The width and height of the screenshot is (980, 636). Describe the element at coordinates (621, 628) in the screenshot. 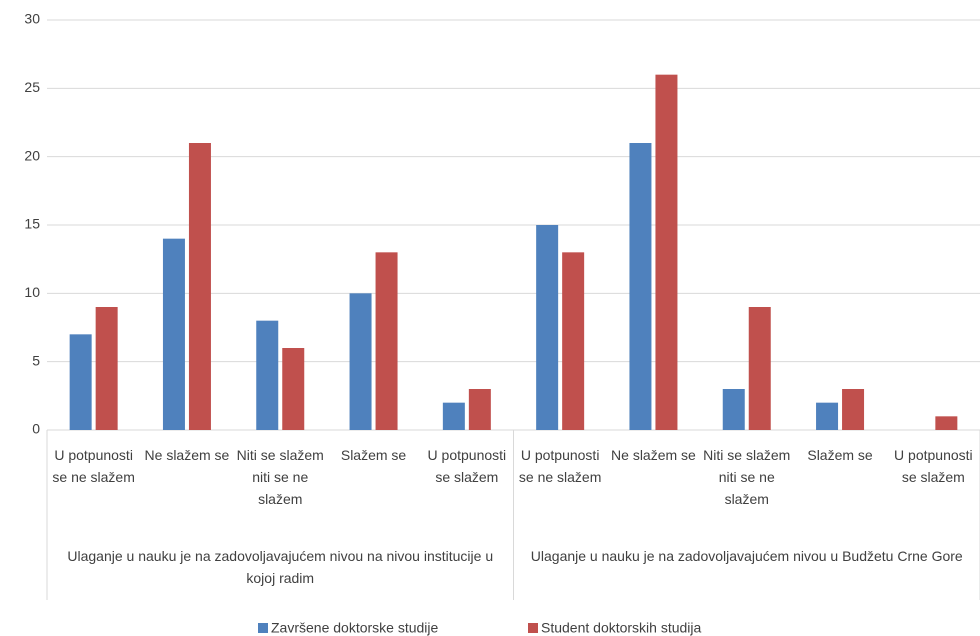

I see `legend-label: Student doktorskih studija` at that location.